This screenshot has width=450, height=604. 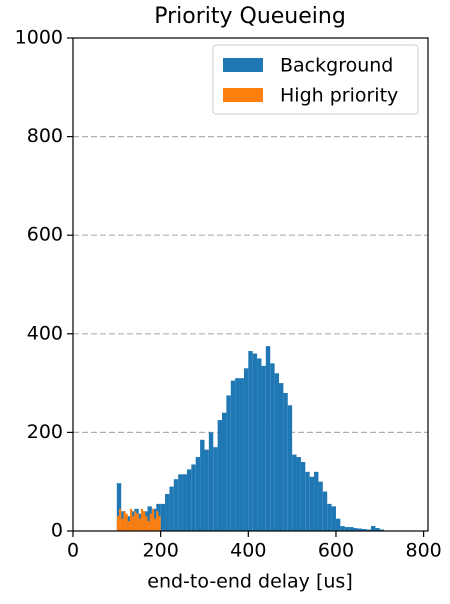 What do you see at coordinates (45, 235) in the screenshot?
I see `y-tick-label: 600` at bounding box center [45, 235].